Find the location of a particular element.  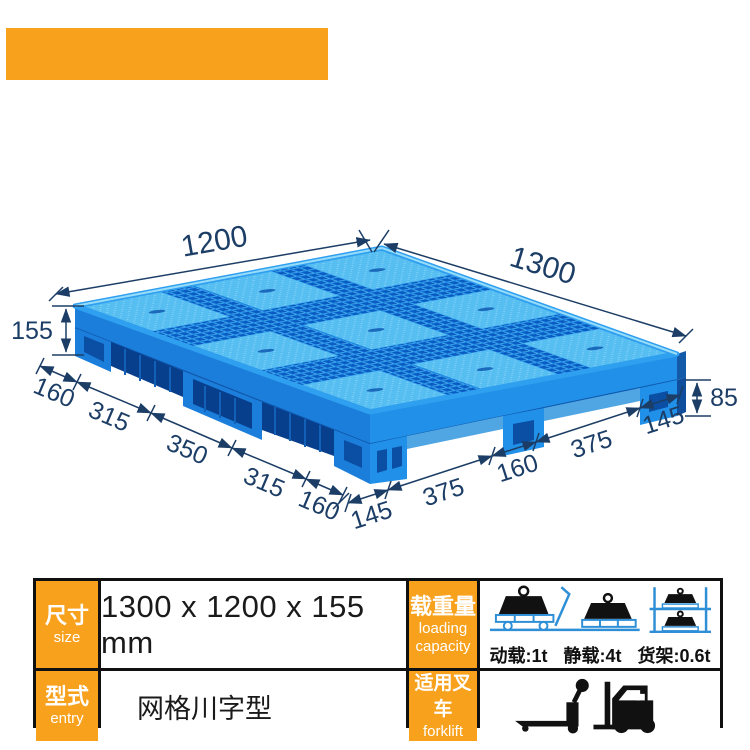

loading-values: 动载:1t 静载:4t 货架:0.6t is located at coordinates (599, 655).